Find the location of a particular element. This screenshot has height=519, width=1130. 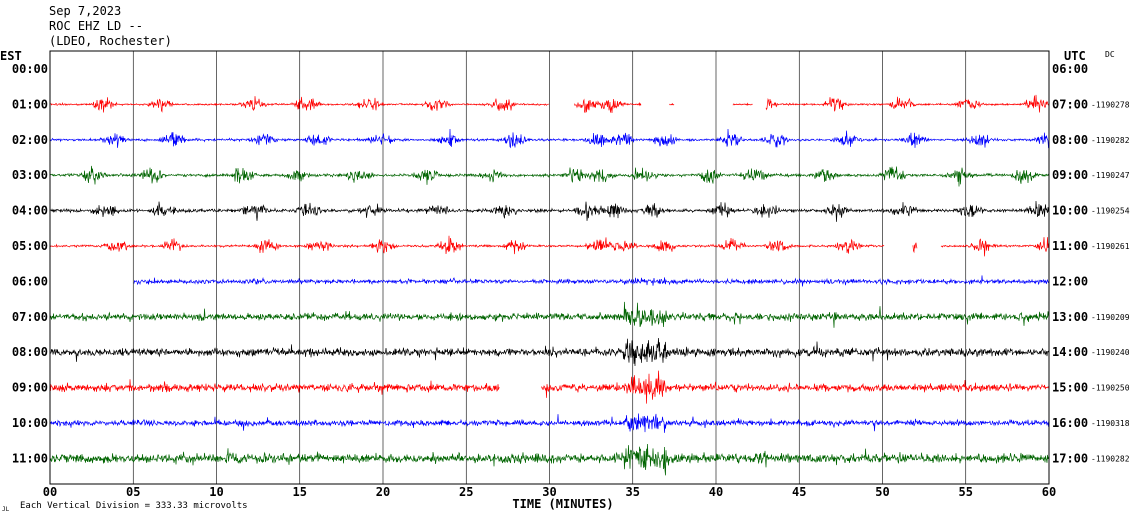

est-time-label: 08:00 is located at coordinates (30, 352).